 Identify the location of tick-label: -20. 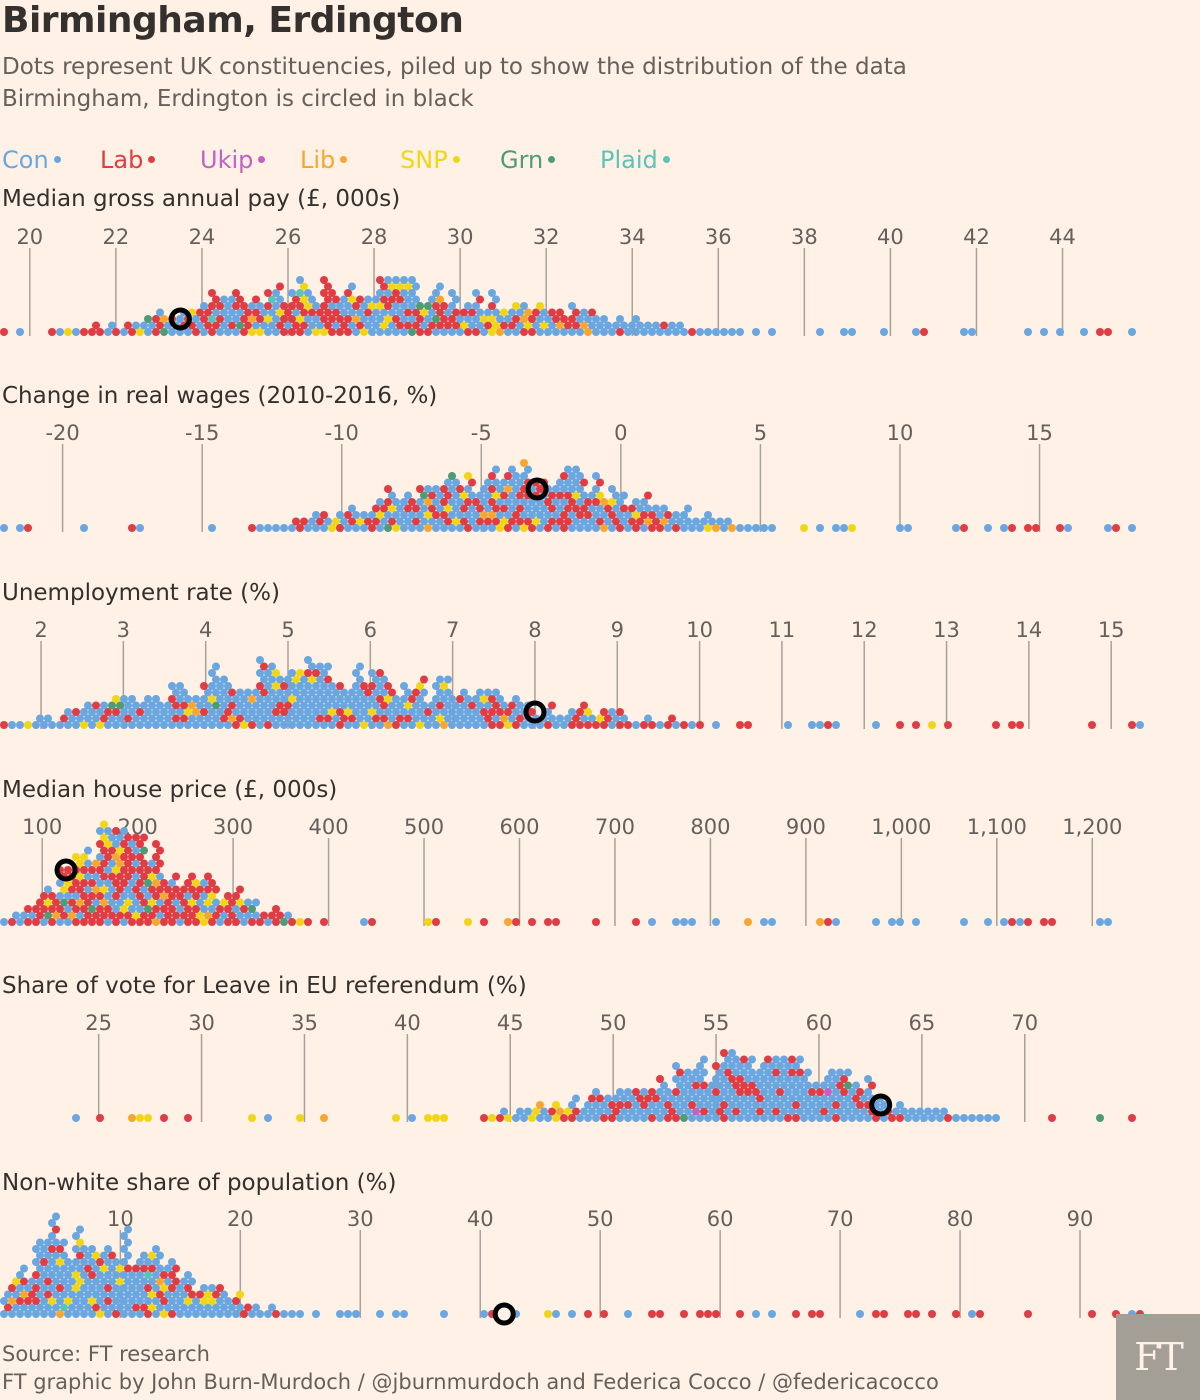
(62, 433).